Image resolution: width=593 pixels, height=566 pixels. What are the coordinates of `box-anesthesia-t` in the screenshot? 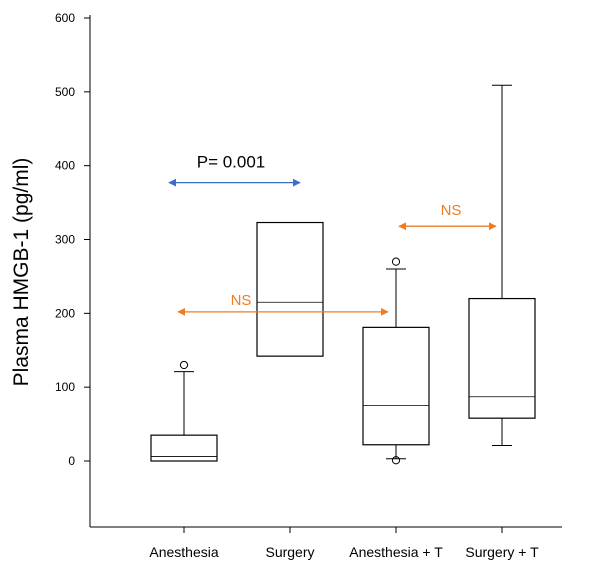 It's located at (396, 361).